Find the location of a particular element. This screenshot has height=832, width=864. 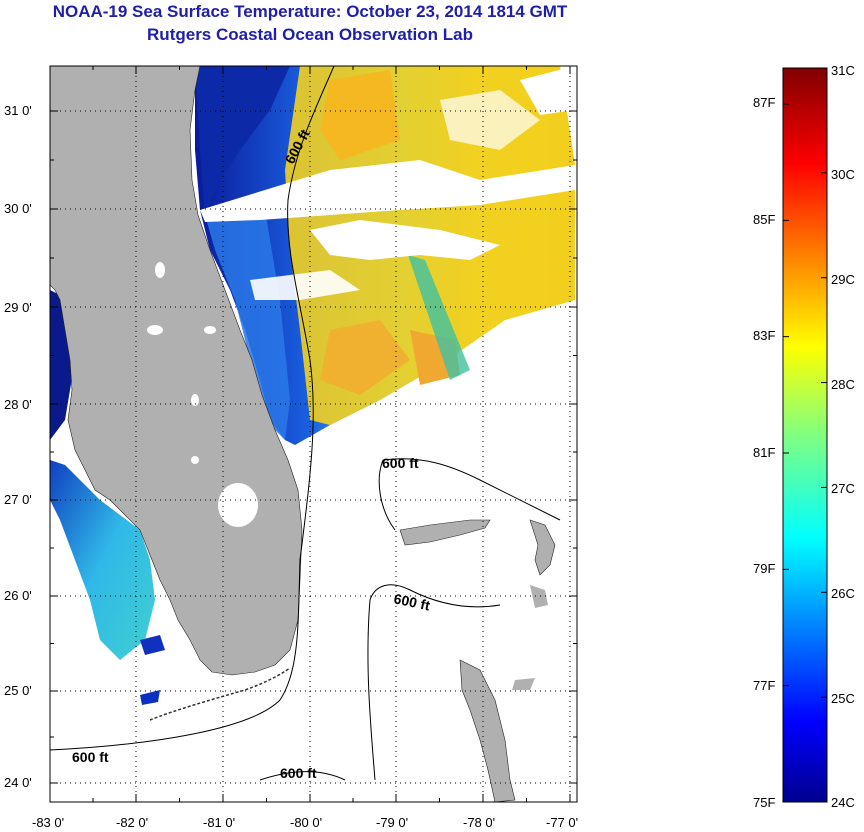

colorbar-ticks is located at coordinates (805, 435).